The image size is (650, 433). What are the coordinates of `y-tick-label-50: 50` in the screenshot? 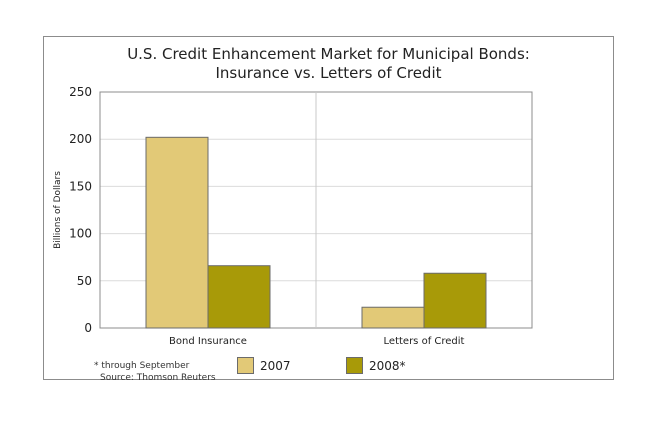 It's located at (84, 281).